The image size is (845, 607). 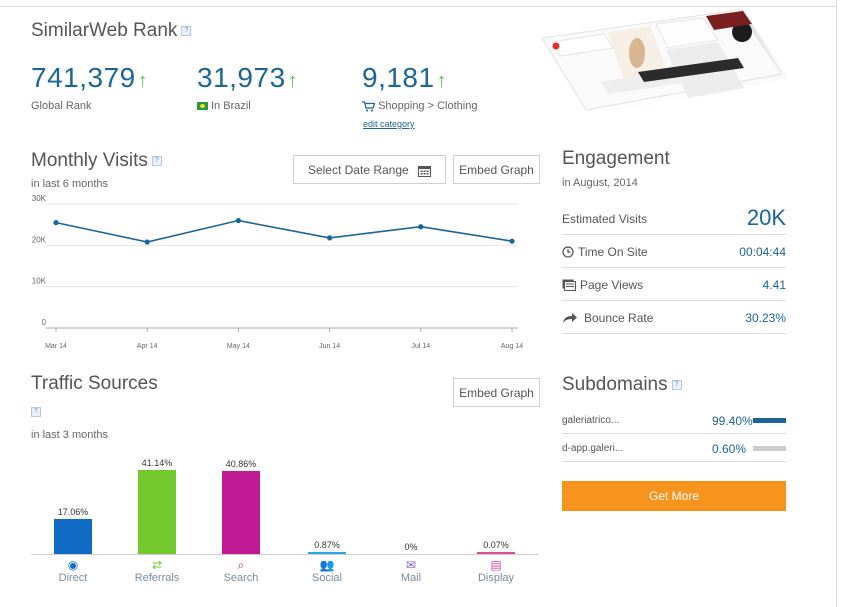 What do you see at coordinates (358, 170) in the screenshot?
I see `select-date-range-label: Select Date Range` at bounding box center [358, 170].